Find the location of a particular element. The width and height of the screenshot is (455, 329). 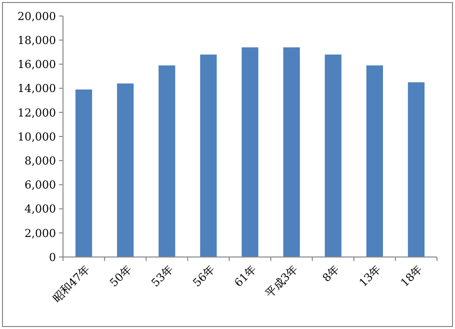

x-tick-label: 56年 is located at coordinates (204, 276).